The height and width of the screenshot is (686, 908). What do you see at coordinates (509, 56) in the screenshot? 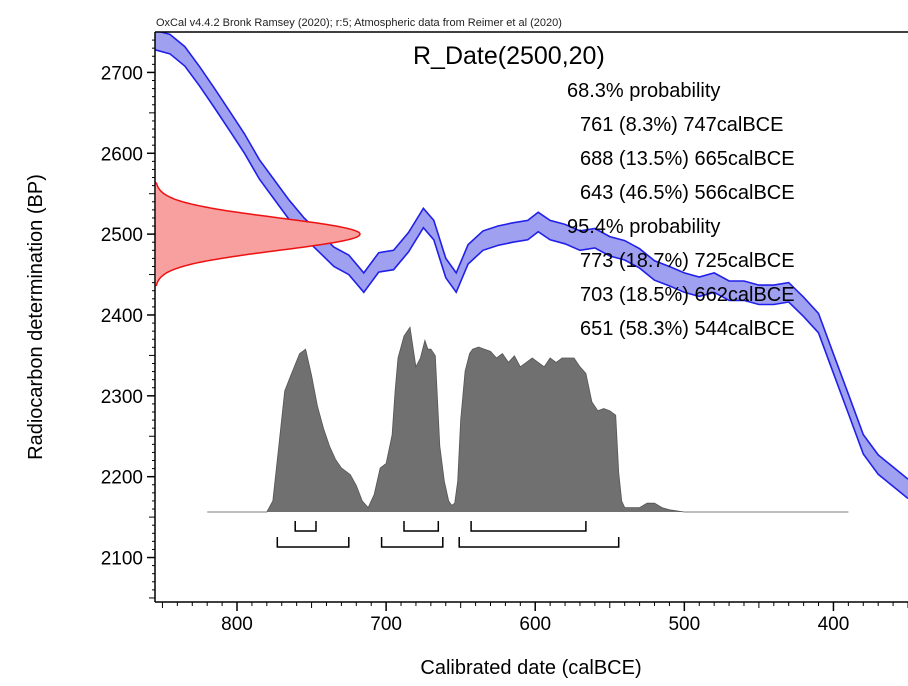
I see `chart-title: R_Date(2500,20)` at bounding box center [509, 56].